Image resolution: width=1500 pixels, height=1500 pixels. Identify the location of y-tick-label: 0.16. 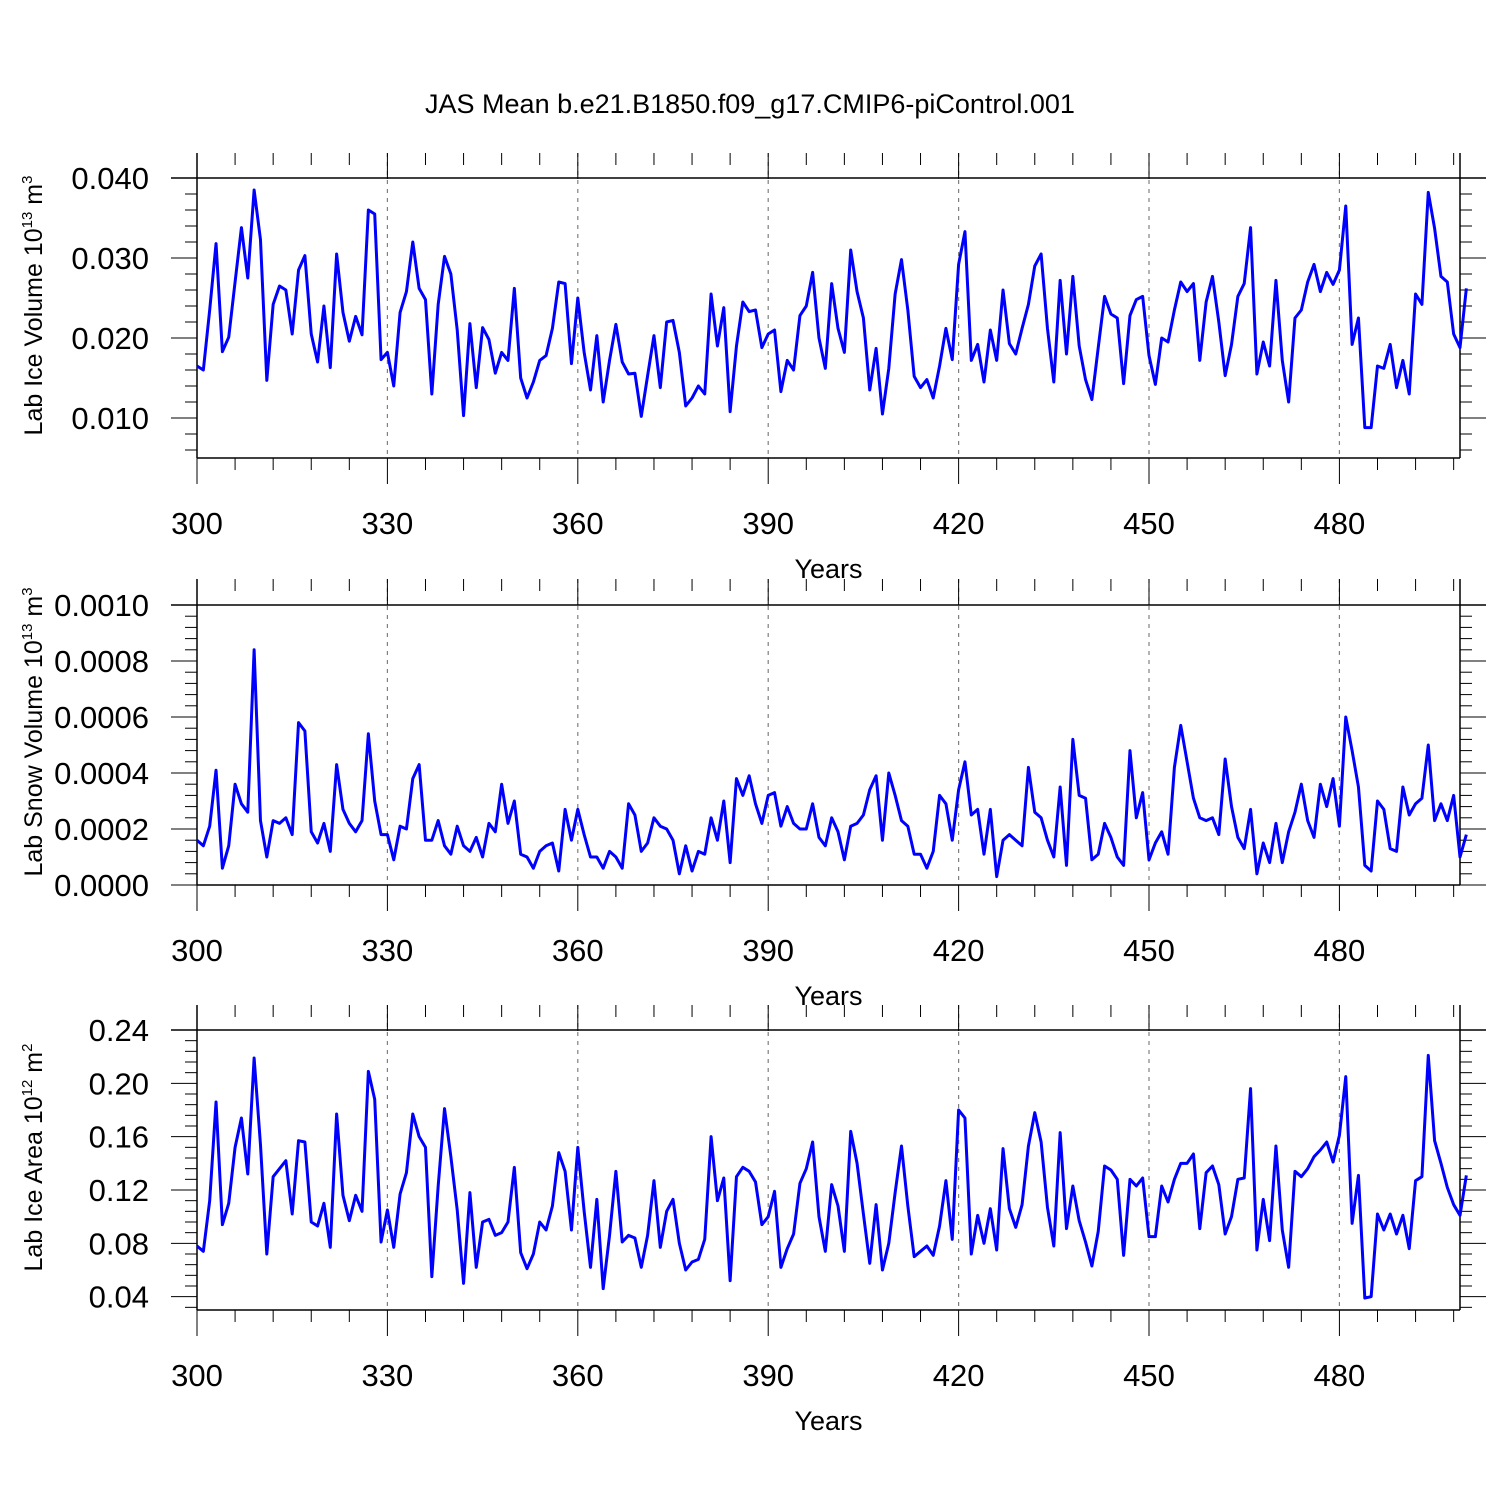
(119, 1137).